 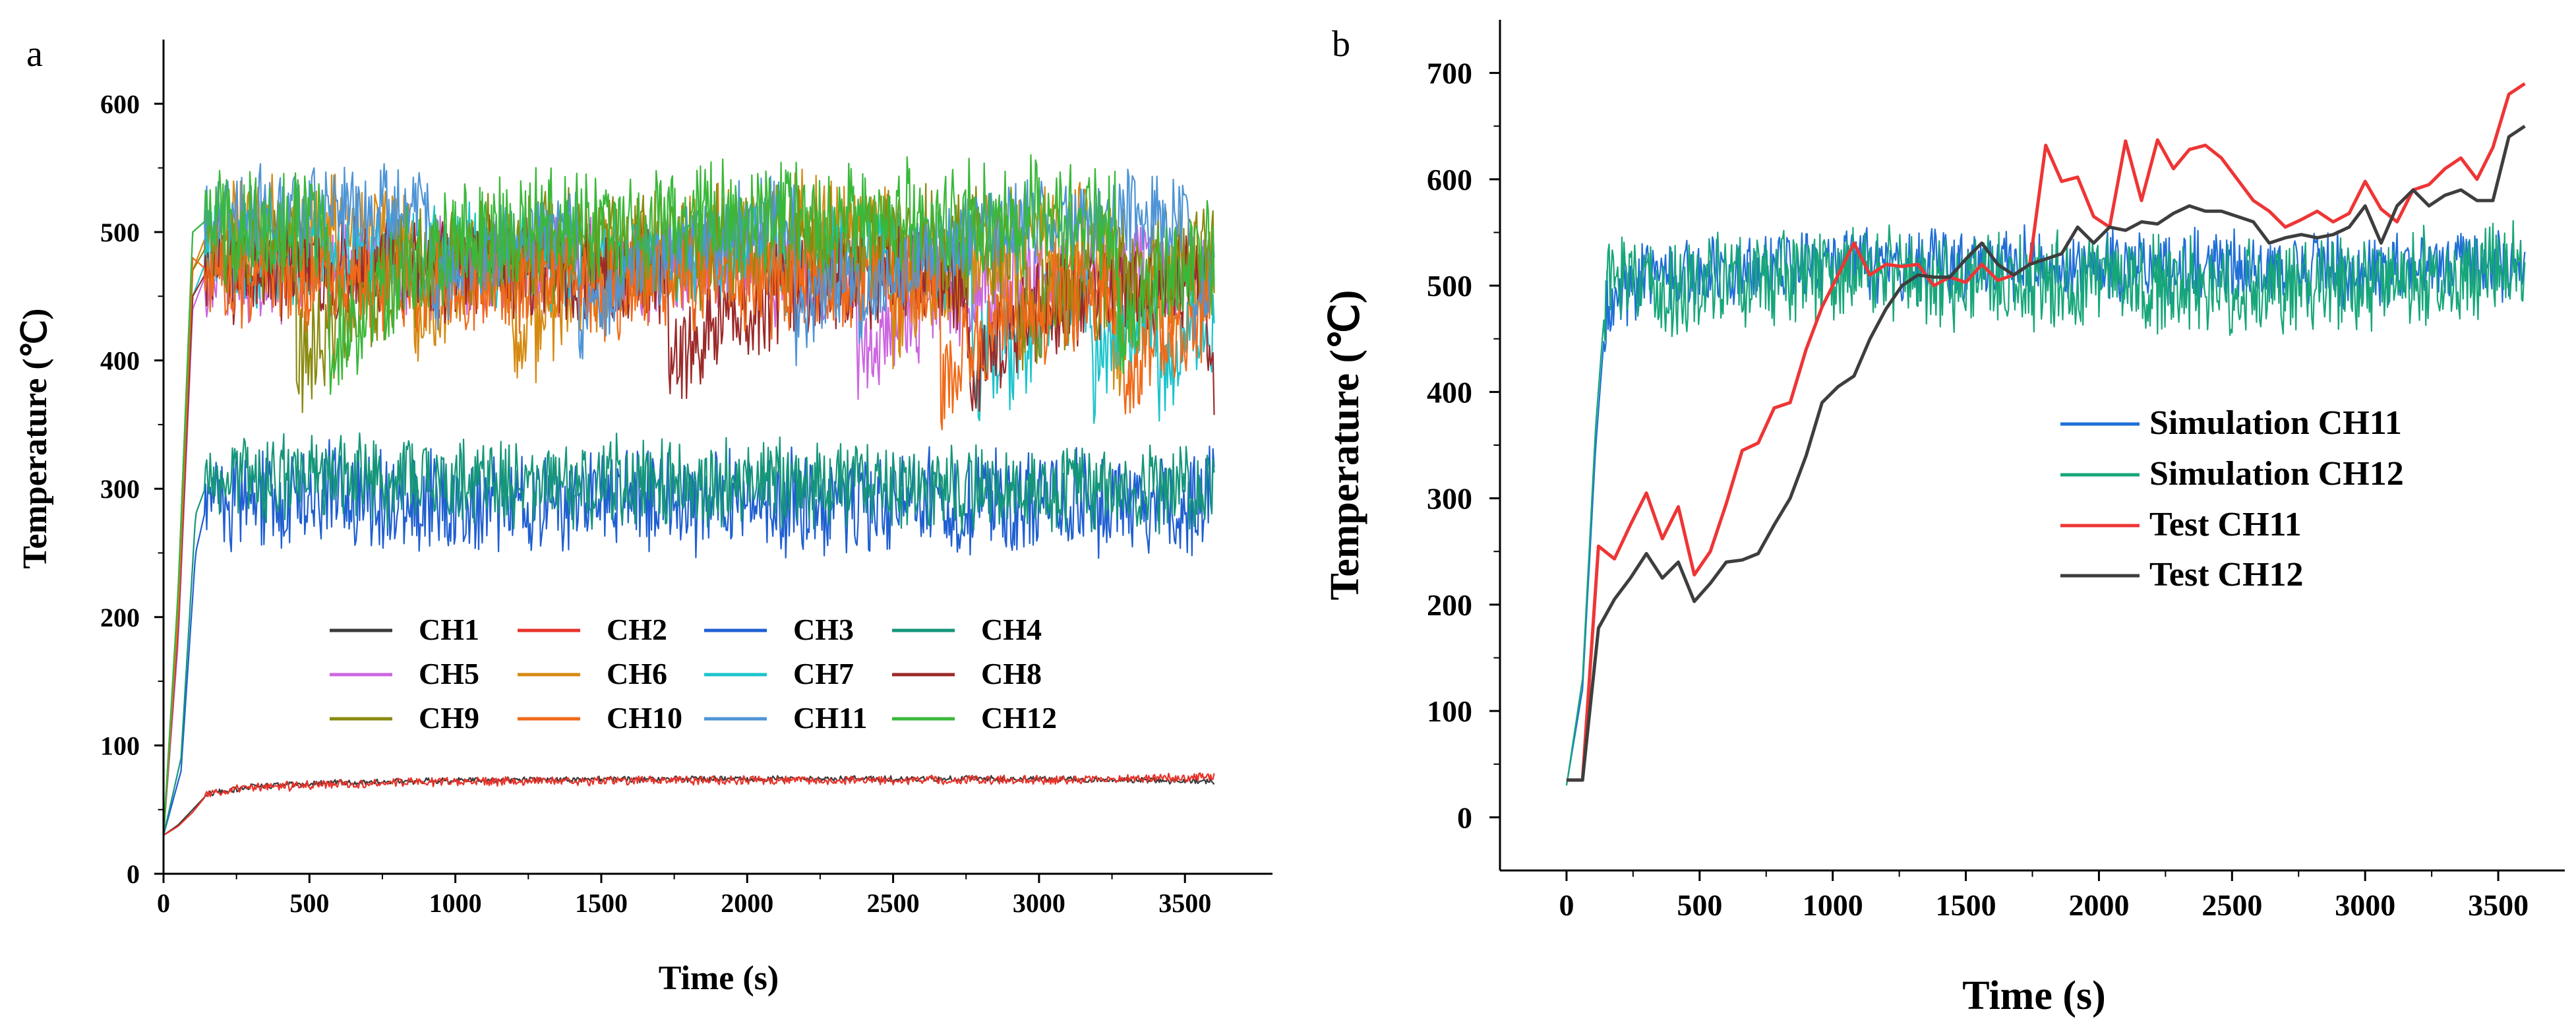 I want to click on legend-label: CH1, so click(x=449, y=629).